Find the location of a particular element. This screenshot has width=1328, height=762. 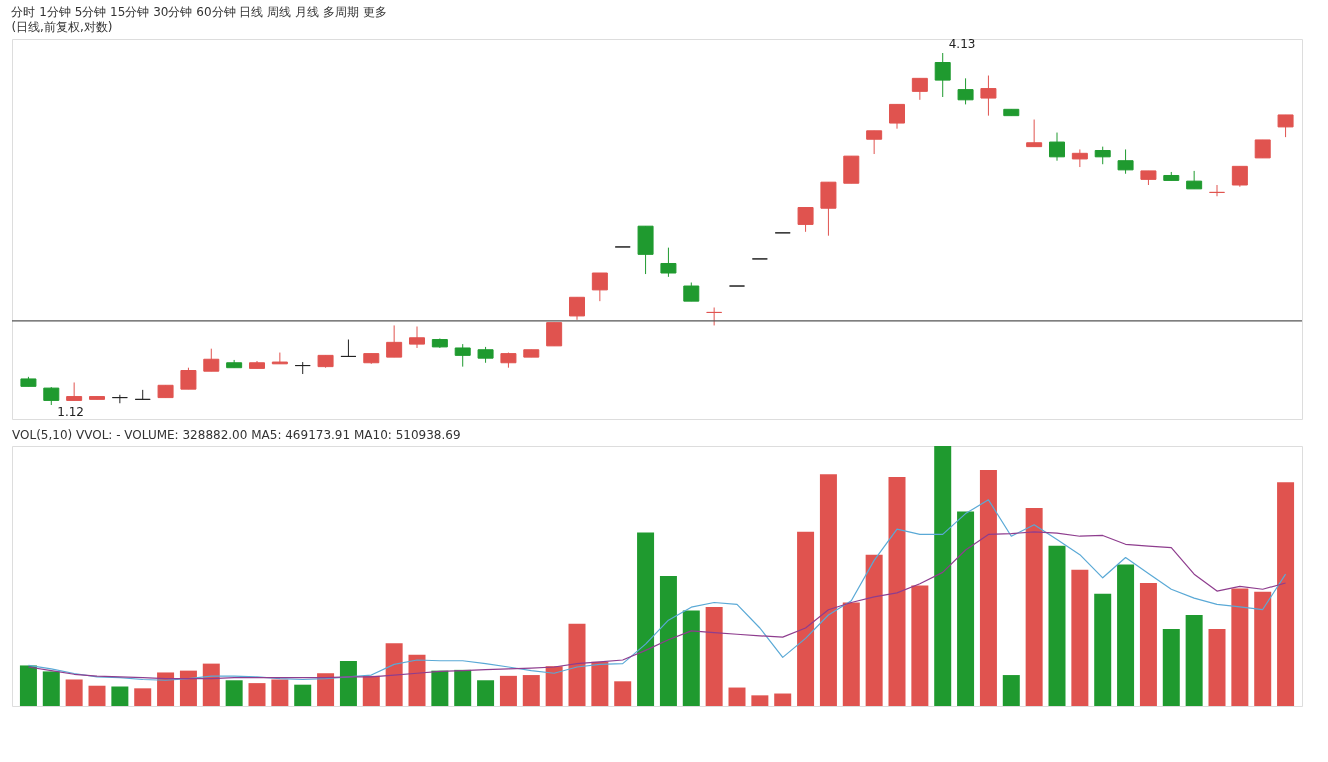

chart-title: 分时 1分钟 5分钟 15分钟 30分钟 60分钟 日线 周线 月线 多周期 更多 is located at coordinates (199, 12).